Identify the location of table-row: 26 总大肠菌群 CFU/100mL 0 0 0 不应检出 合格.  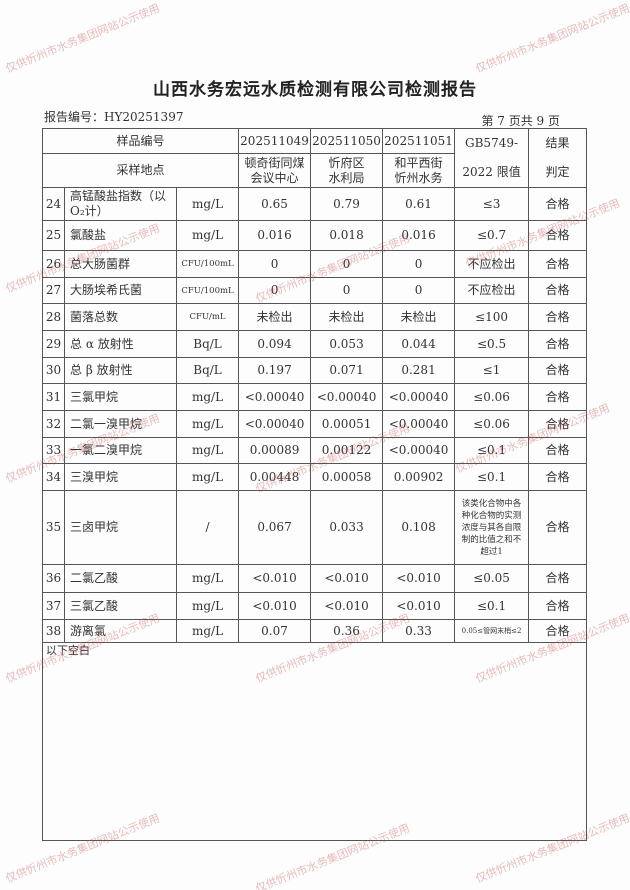
(315, 264).